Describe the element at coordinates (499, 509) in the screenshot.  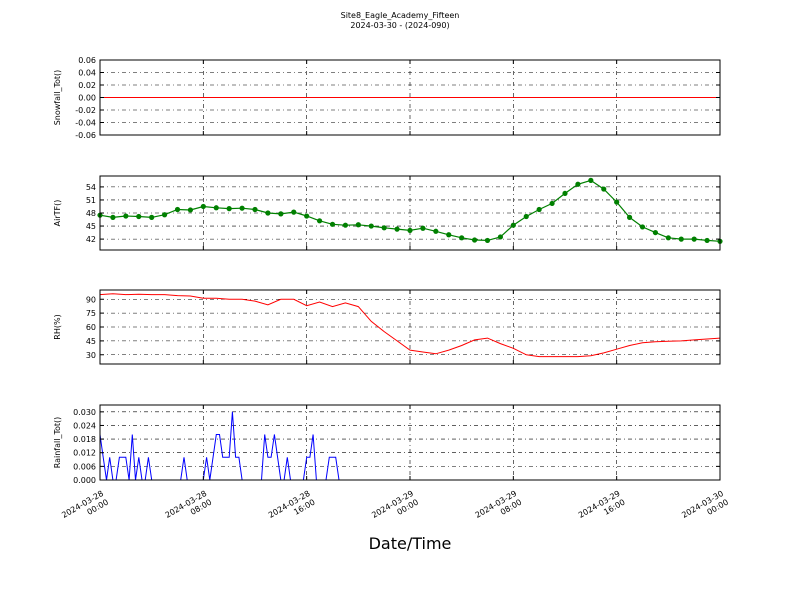
I see `x-tick-label: 2024-03-2908:00` at that location.